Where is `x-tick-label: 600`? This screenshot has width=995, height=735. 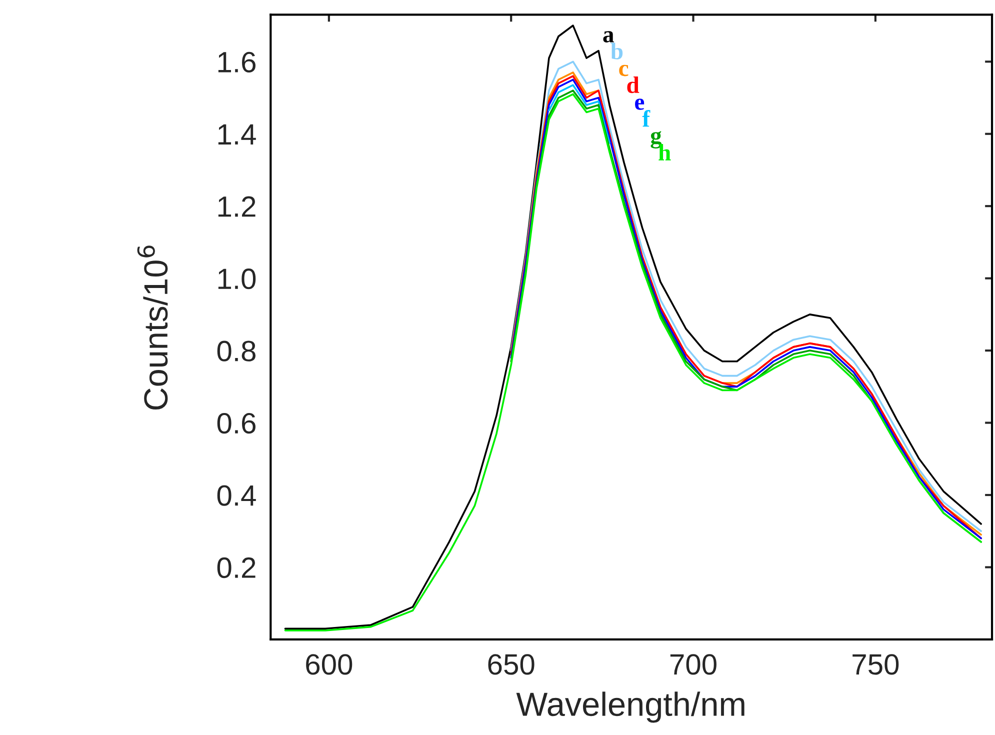 x-tick-label: 600 is located at coordinates (329, 664).